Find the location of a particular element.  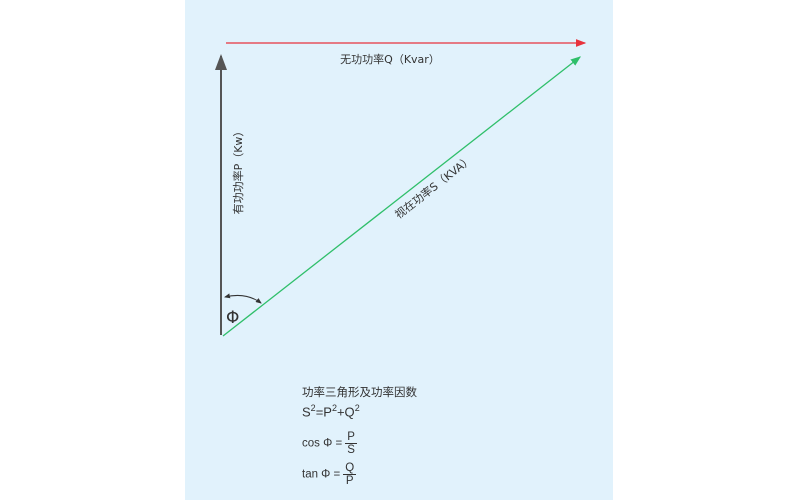

formula-cos: cos Φ = P S is located at coordinates (329, 443).